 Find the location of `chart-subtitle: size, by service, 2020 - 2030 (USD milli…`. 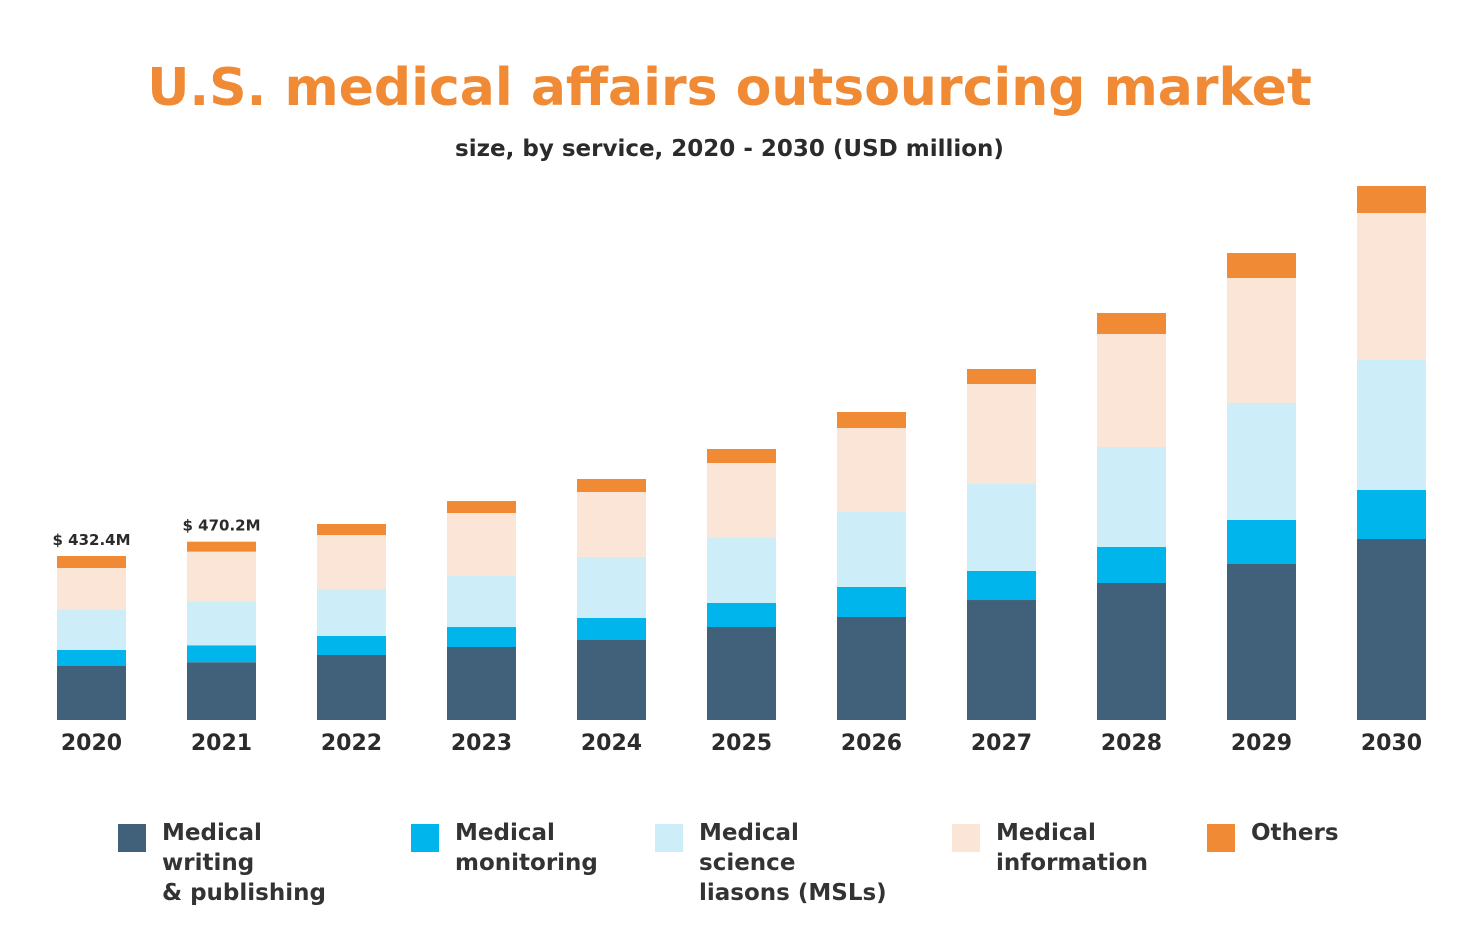

chart-subtitle: size, by service, 2020 - 2030 (USD milli… is located at coordinates (729, 149).